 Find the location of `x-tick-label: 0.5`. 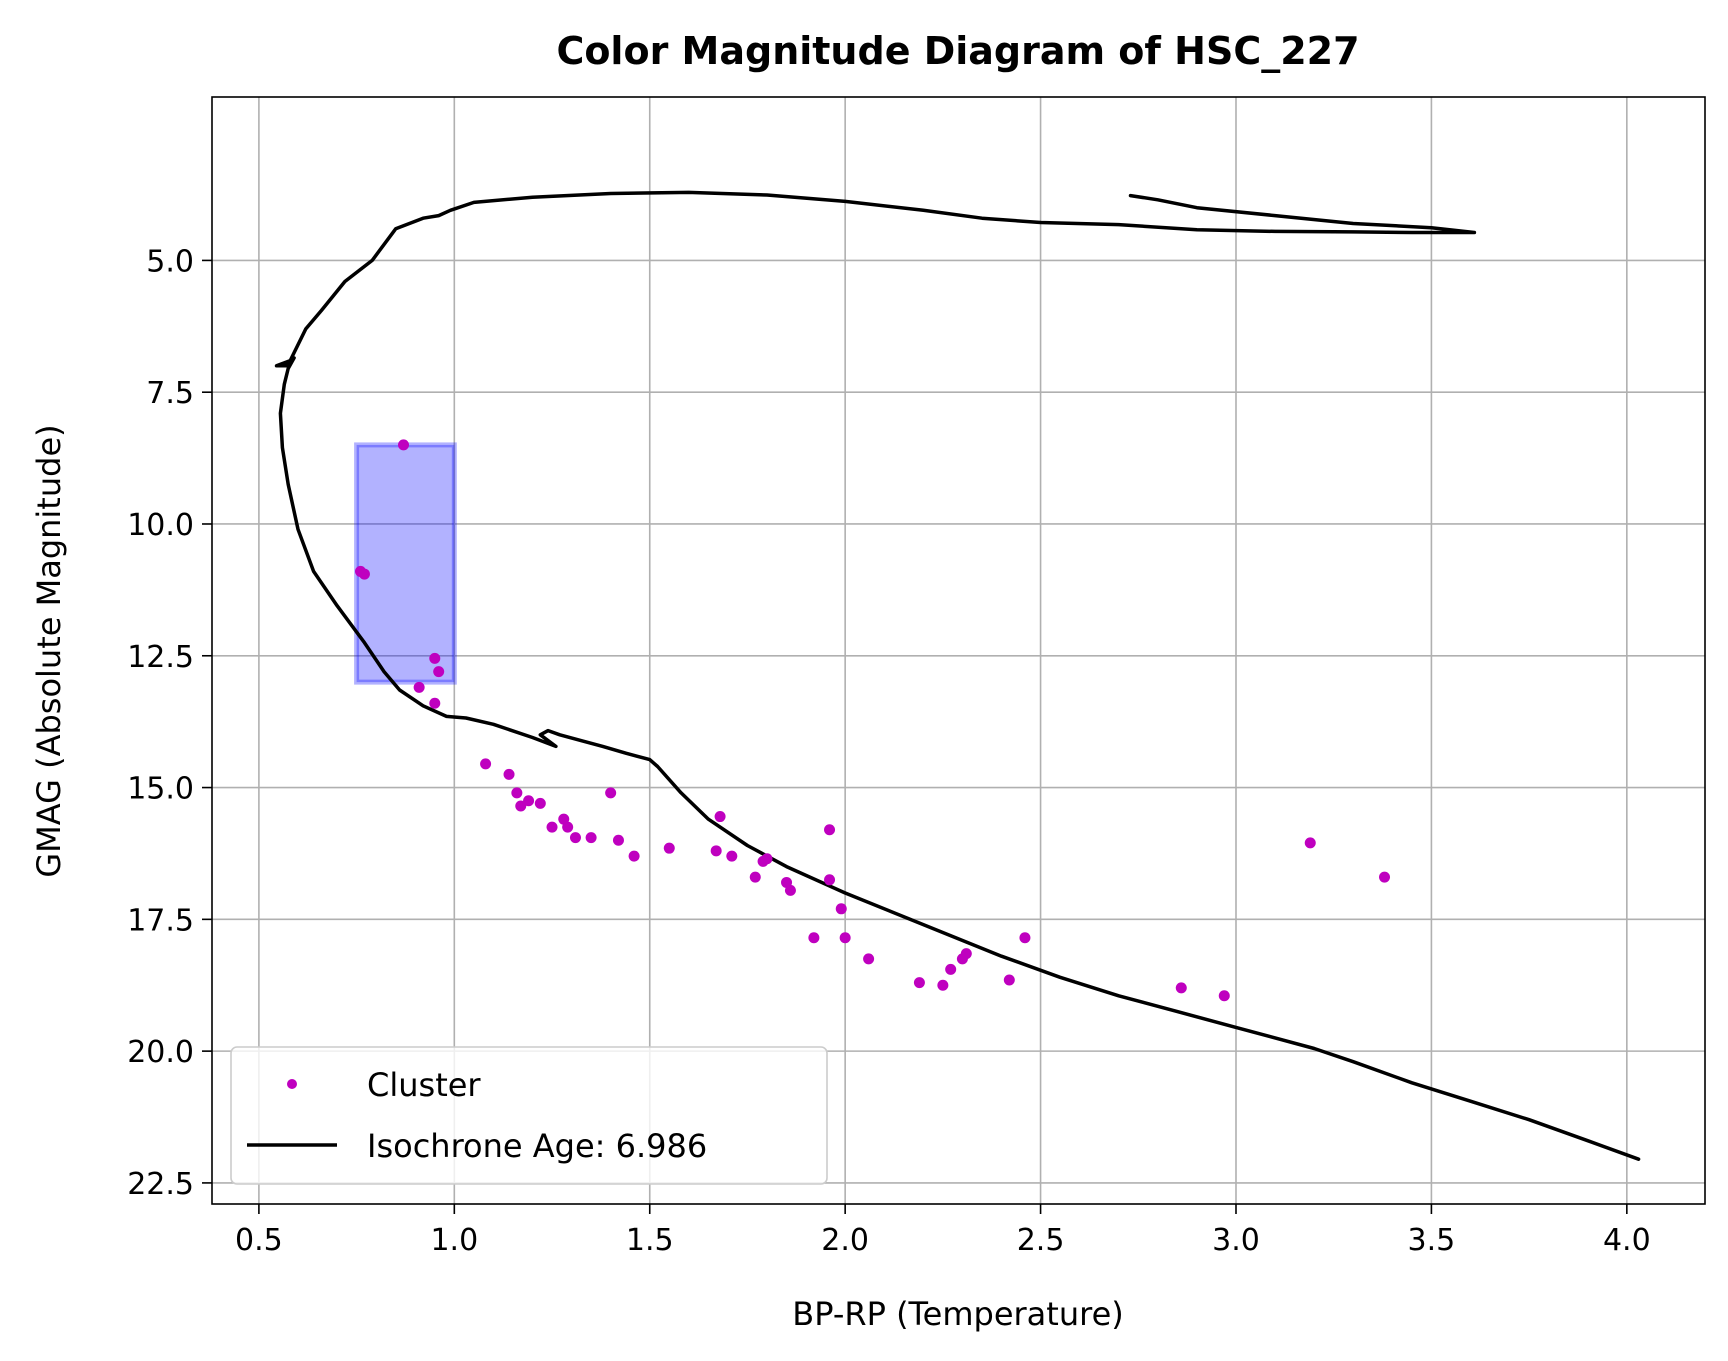

x-tick-label: 0.5 is located at coordinates (259, 1240).